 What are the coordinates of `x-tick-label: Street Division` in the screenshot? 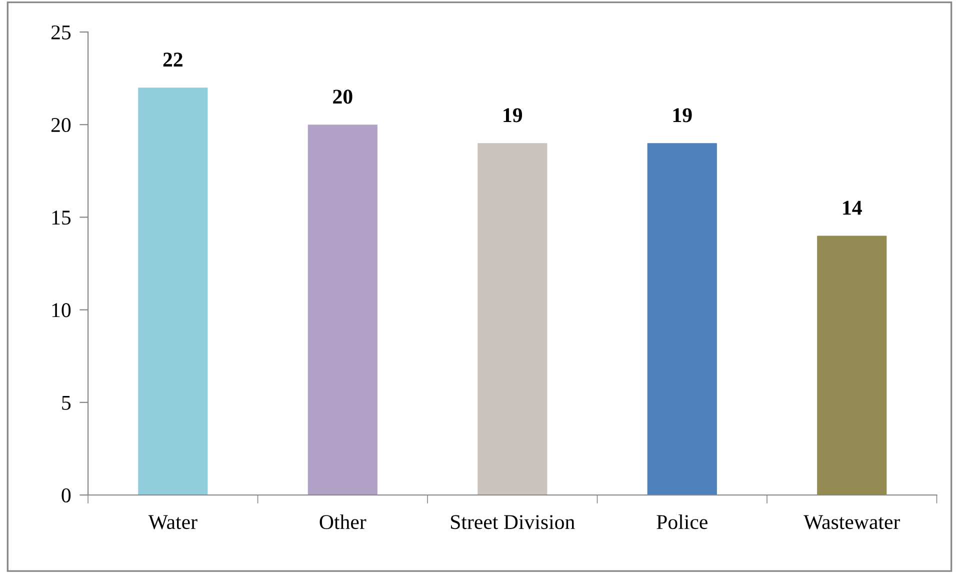 It's located at (513, 522).